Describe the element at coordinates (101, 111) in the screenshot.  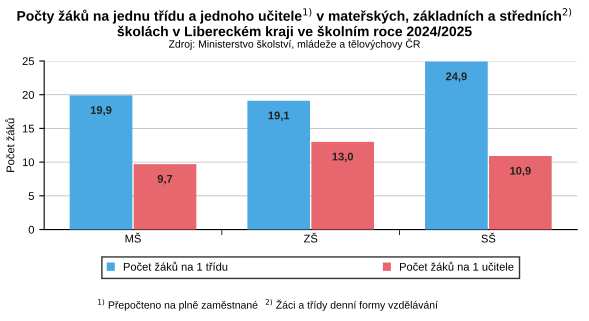
I see `data-label: 19,9` at that location.